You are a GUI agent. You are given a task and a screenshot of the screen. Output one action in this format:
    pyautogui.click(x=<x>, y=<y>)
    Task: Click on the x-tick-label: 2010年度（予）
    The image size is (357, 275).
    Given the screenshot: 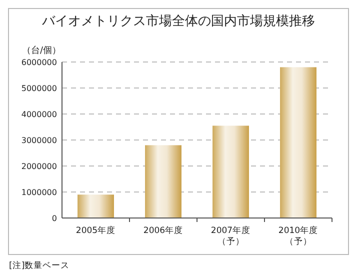 What is the action you would take?
    pyautogui.click(x=298, y=236)
    